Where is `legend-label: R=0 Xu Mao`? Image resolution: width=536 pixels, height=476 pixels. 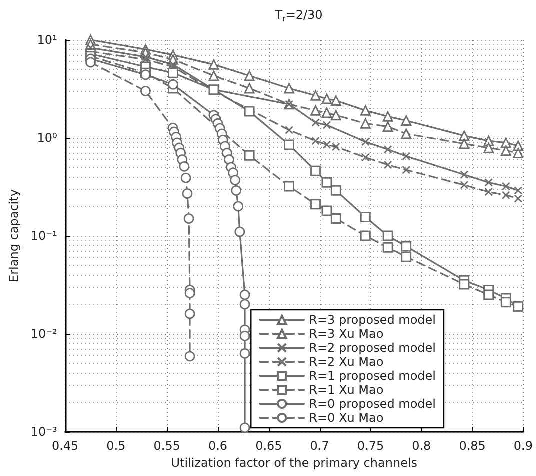
legend-label: R=0 Xu Mao is located at coordinates (346, 418).